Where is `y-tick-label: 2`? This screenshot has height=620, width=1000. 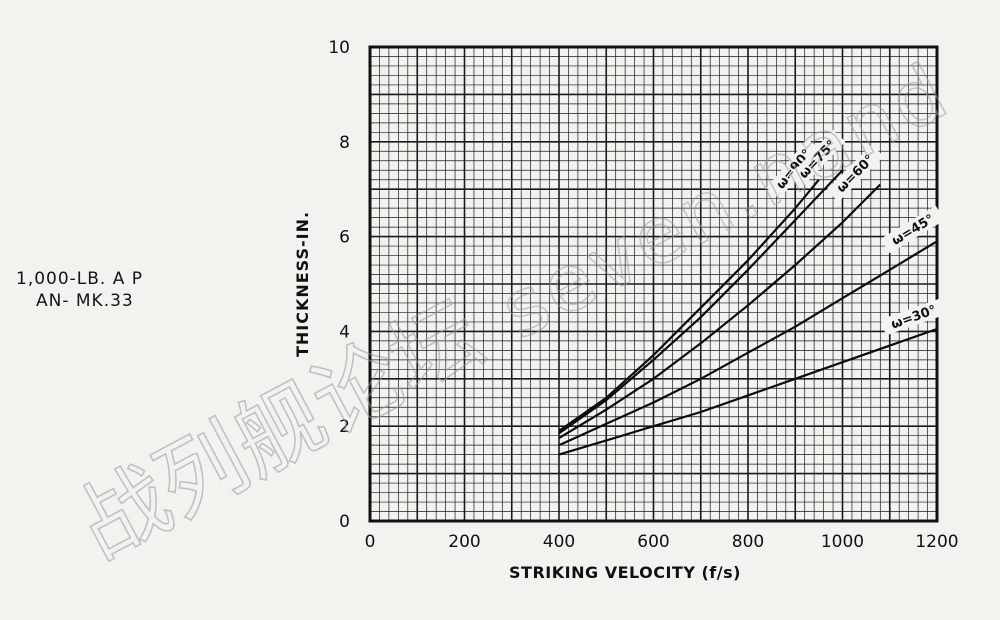
y-tick-label: 2 is located at coordinates (344, 427).